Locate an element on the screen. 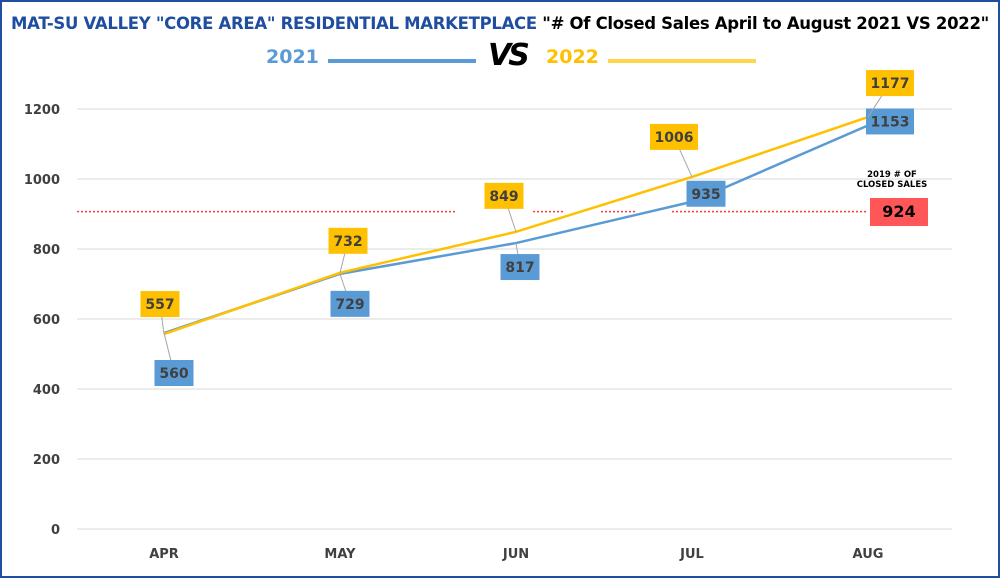  data-label-2022: 1006 is located at coordinates (674, 138).